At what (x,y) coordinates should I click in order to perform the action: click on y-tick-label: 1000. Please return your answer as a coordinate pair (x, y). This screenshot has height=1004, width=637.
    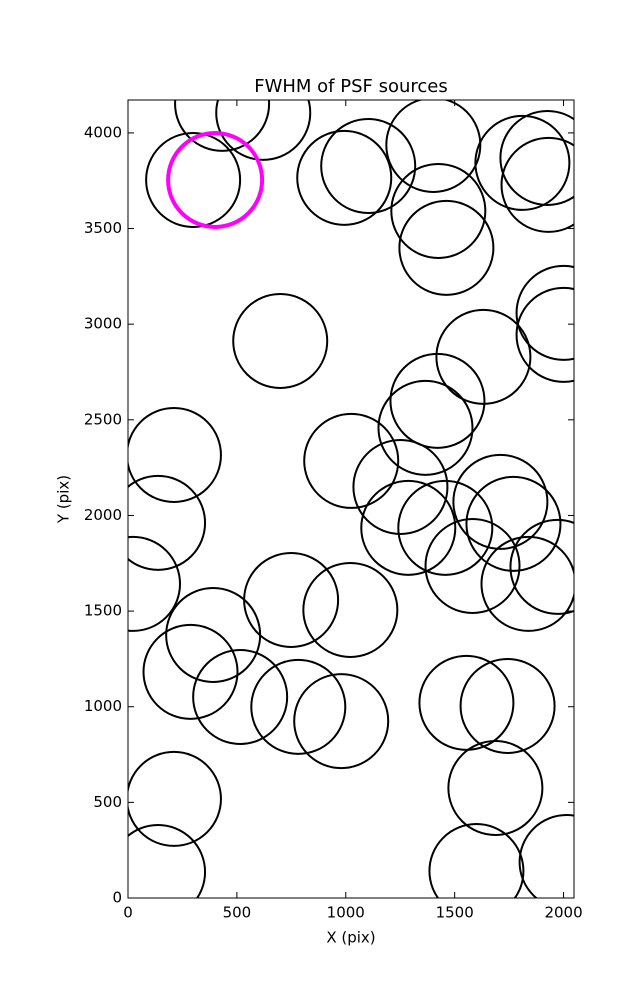
    Looking at the image, I should click on (103, 706).